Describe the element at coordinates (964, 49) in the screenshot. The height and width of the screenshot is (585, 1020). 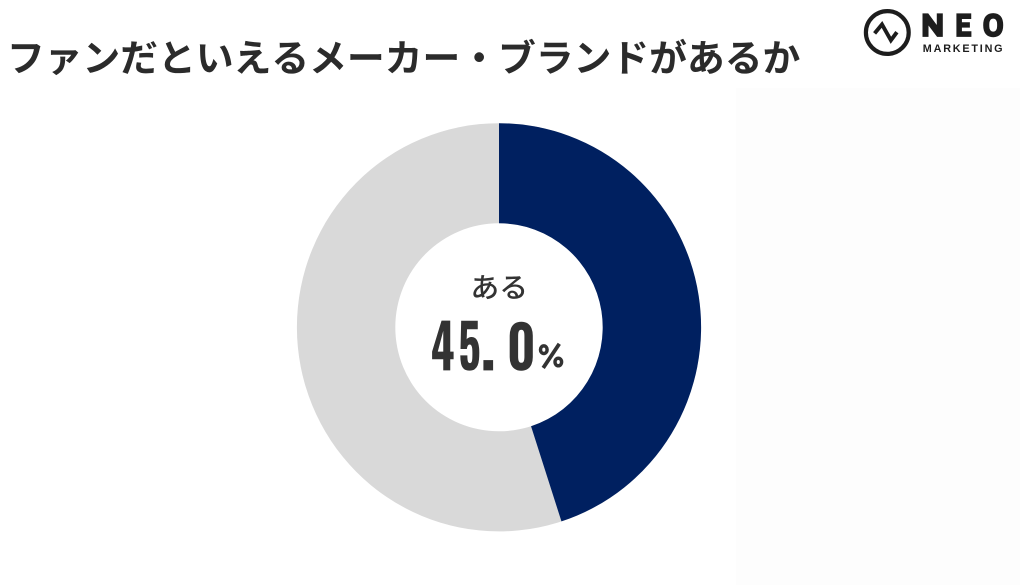
I see `svg-text: MARKETING` at that location.